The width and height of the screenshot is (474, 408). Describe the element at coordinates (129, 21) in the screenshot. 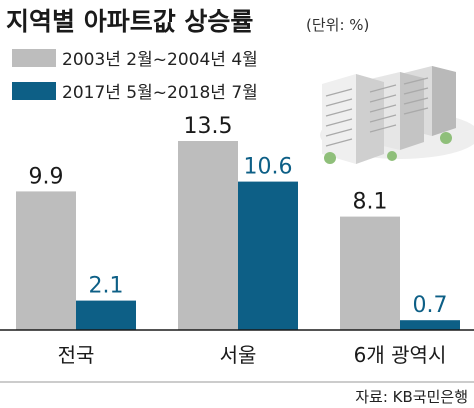

I see `chart-title: 지역별 아파트값 상승률` at that location.